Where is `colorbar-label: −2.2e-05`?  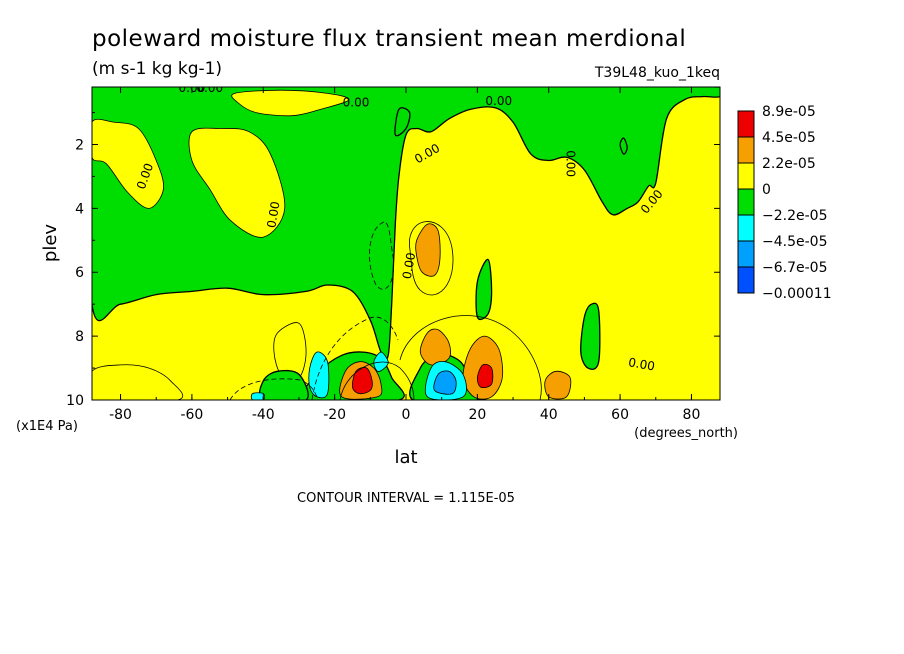
colorbar-label: −2.2e-05 is located at coordinates (794, 216).